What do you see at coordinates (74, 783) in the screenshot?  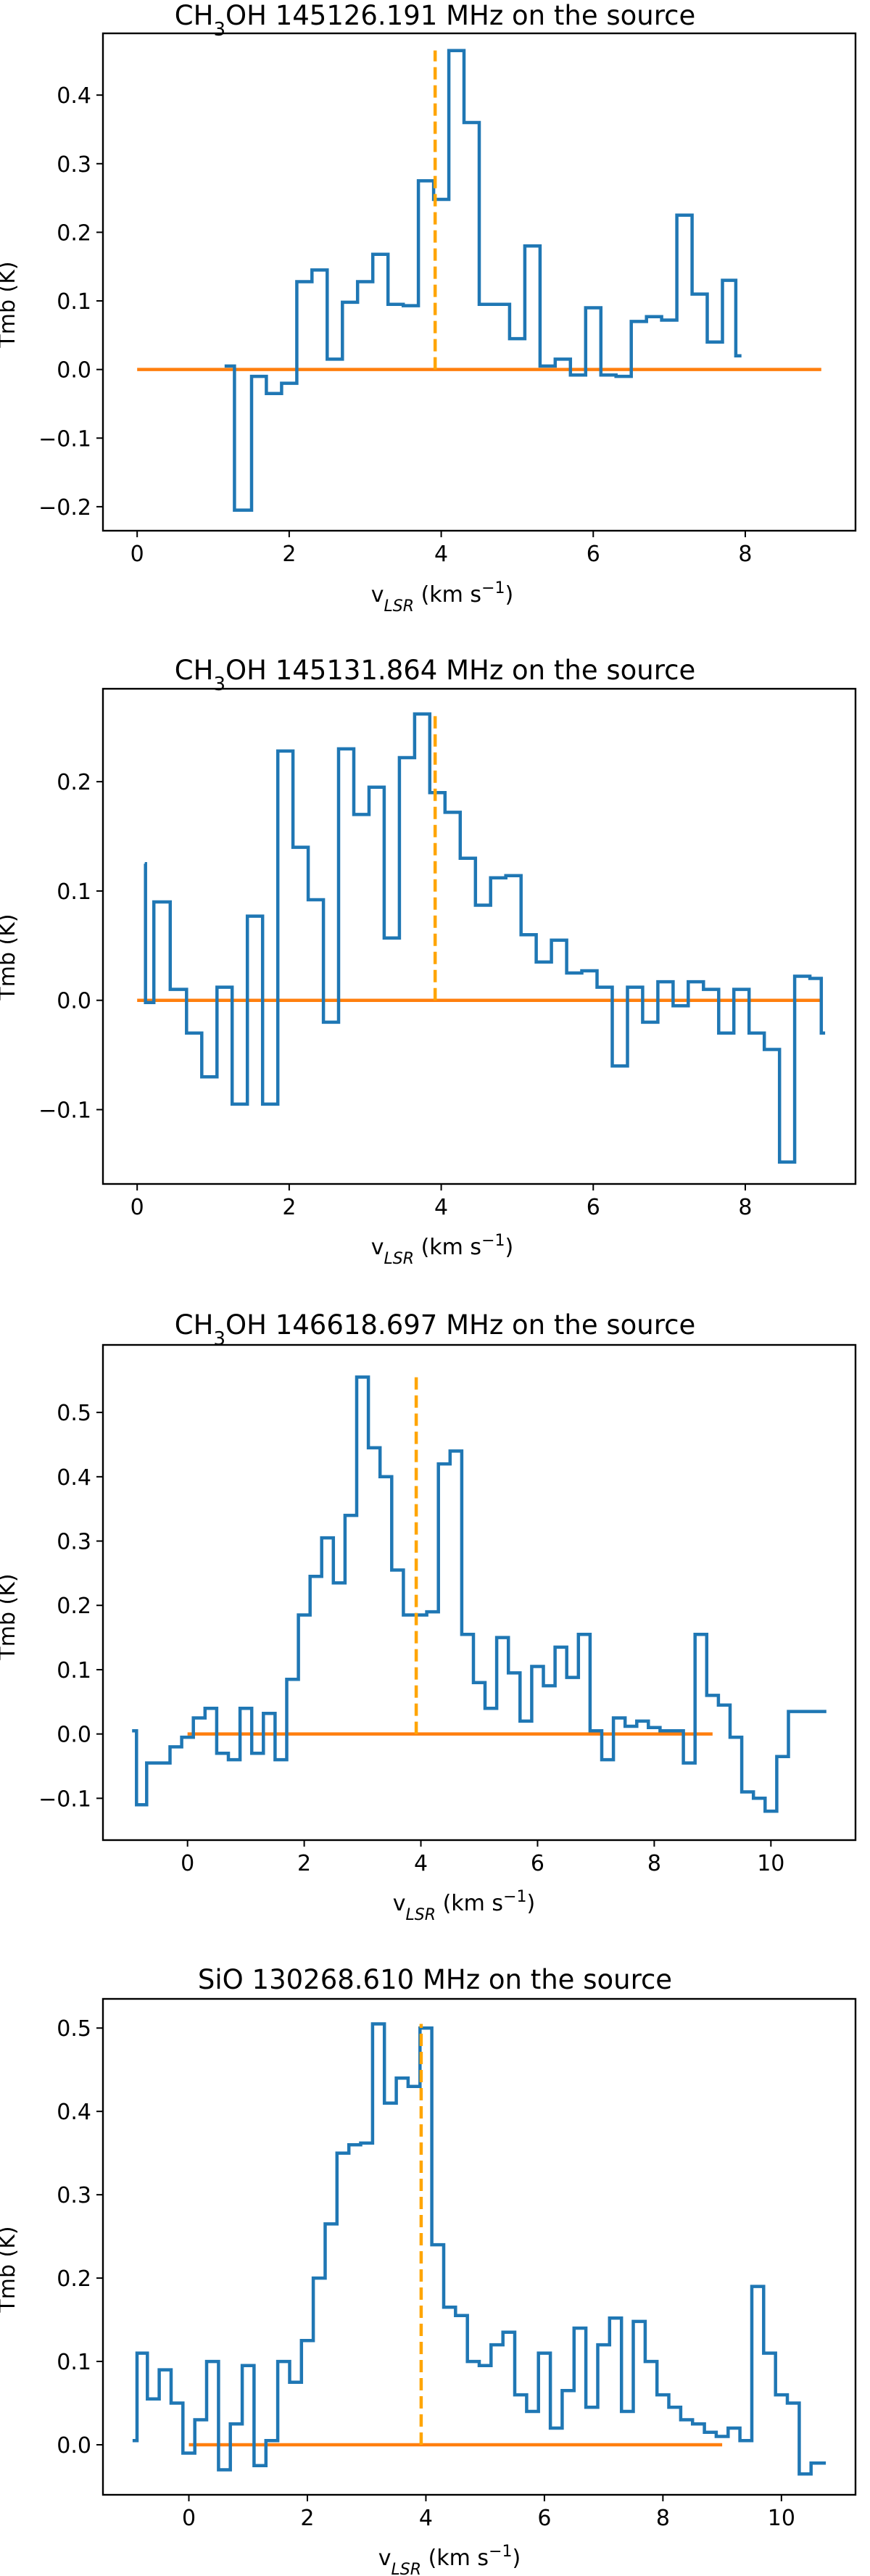 I see `panel-2-y-tick-label: 0.2` at bounding box center [74, 783].